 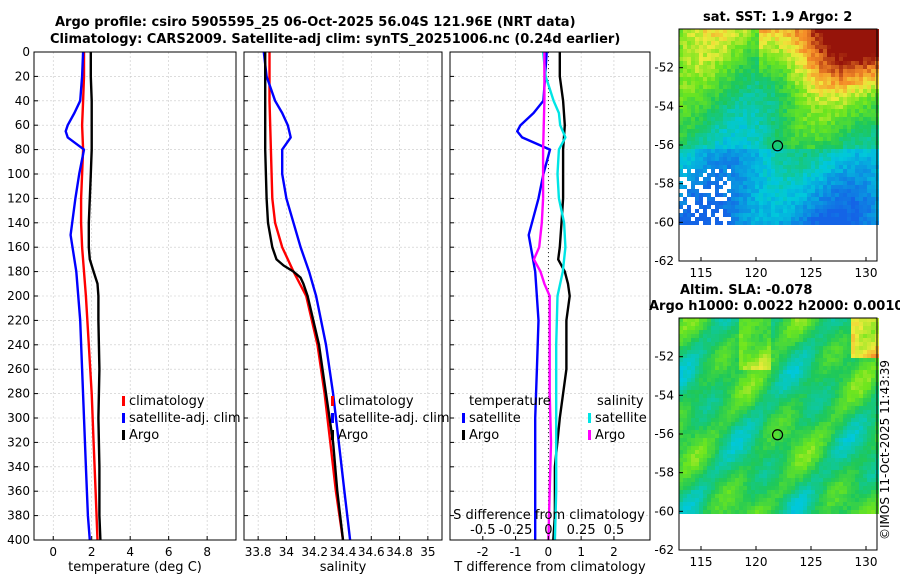 What do you see at coordinates (482, 530) in the screenshot?
I see `top-tick-label: -0.5` at bounding box center [482, 530].